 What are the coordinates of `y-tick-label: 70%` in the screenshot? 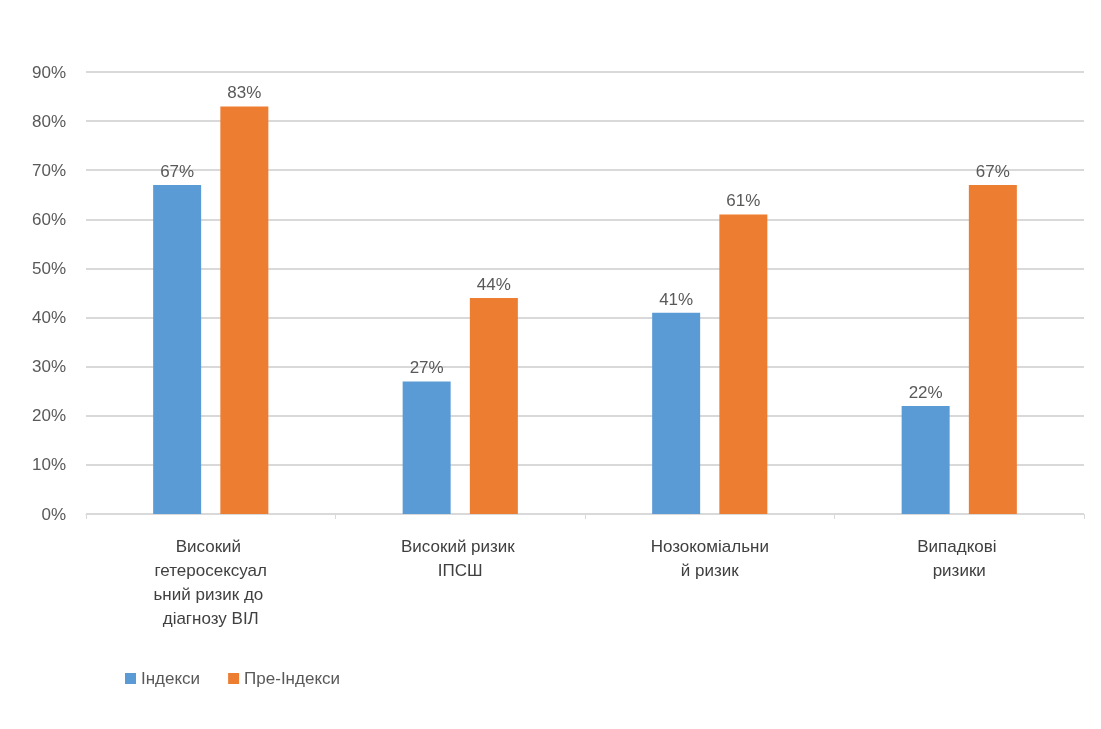 It's located at (48, 170).